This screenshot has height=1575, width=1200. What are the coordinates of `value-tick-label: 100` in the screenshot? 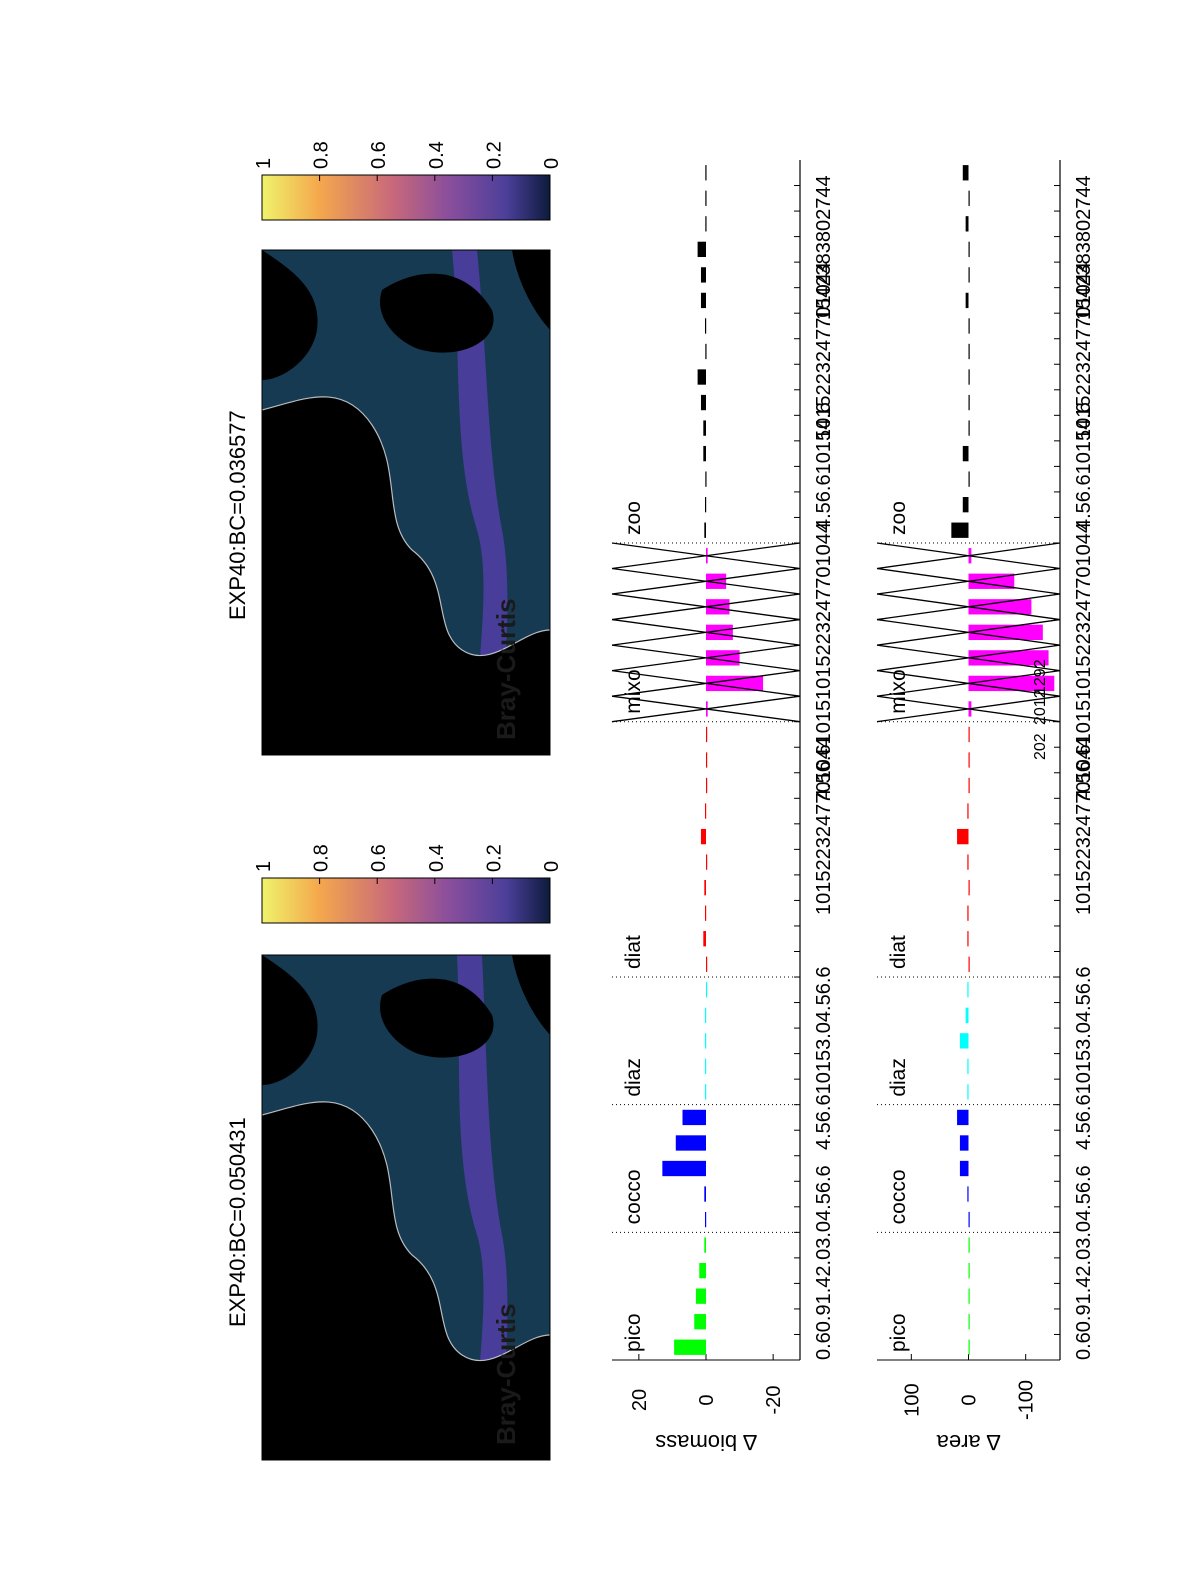 It's located at (912, 1399).